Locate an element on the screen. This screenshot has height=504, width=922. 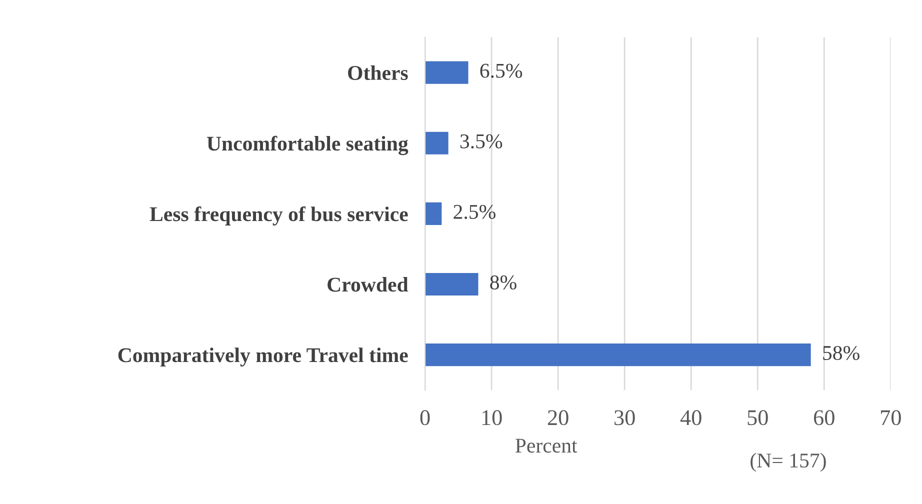
x-tick-label: 70 is located at coordinates (891, 418).